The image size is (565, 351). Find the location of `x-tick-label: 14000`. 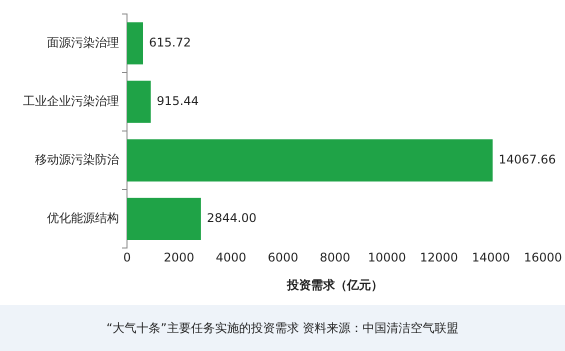

x-tick-label: 14000 is located at coordinates (491, 257).